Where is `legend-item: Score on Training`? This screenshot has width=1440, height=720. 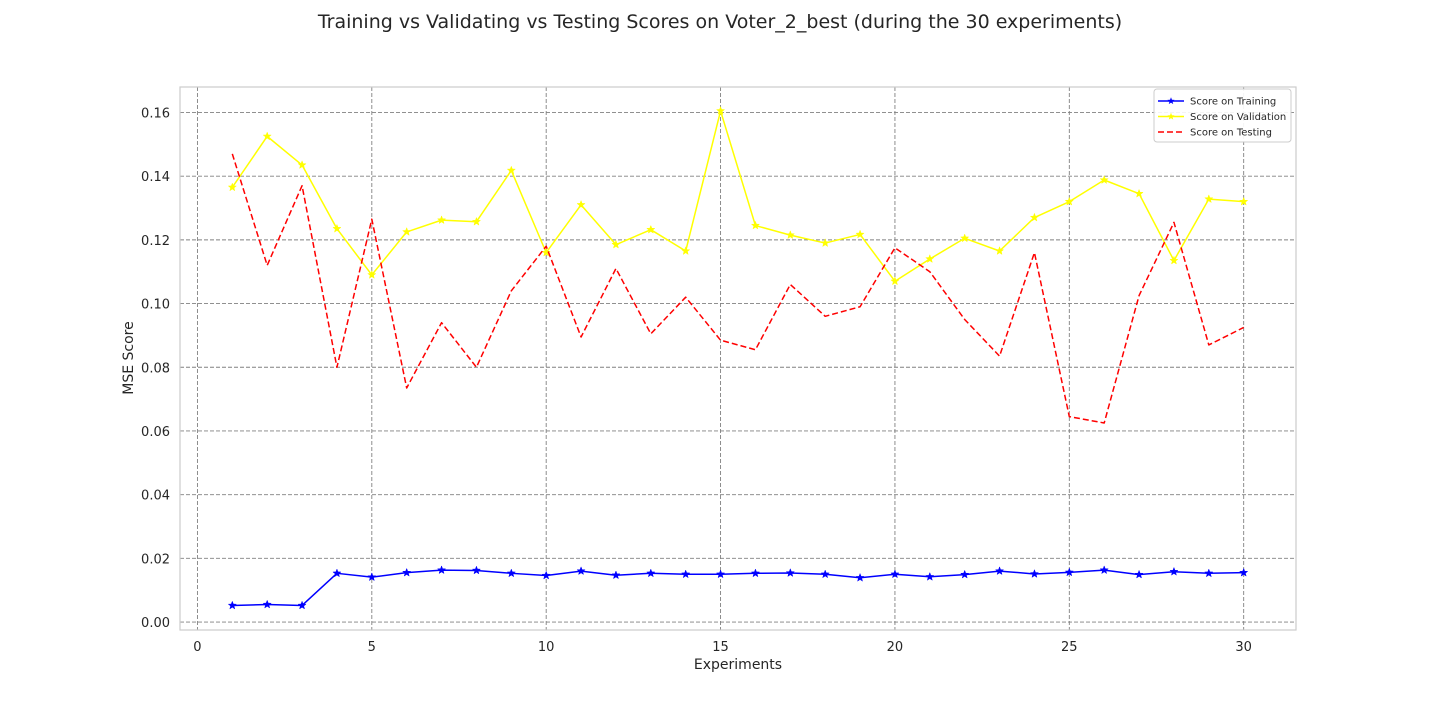 legend-item: Score on Training is located at coordinates (1217, 102).